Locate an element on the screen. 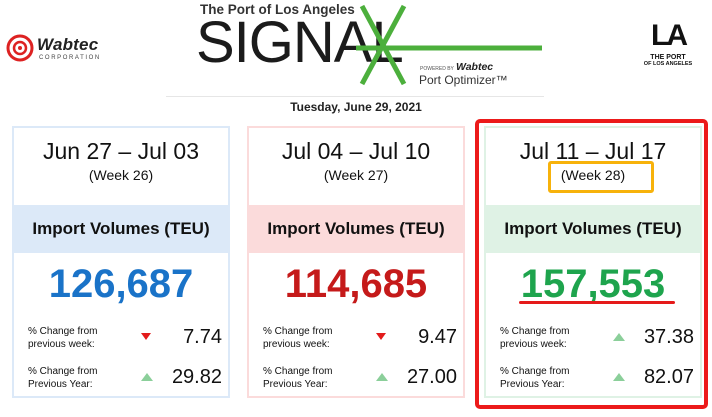 This screenshot has width=712, height=417. change-prev-week-value: 37.38 is located at coordinates (668, 337).